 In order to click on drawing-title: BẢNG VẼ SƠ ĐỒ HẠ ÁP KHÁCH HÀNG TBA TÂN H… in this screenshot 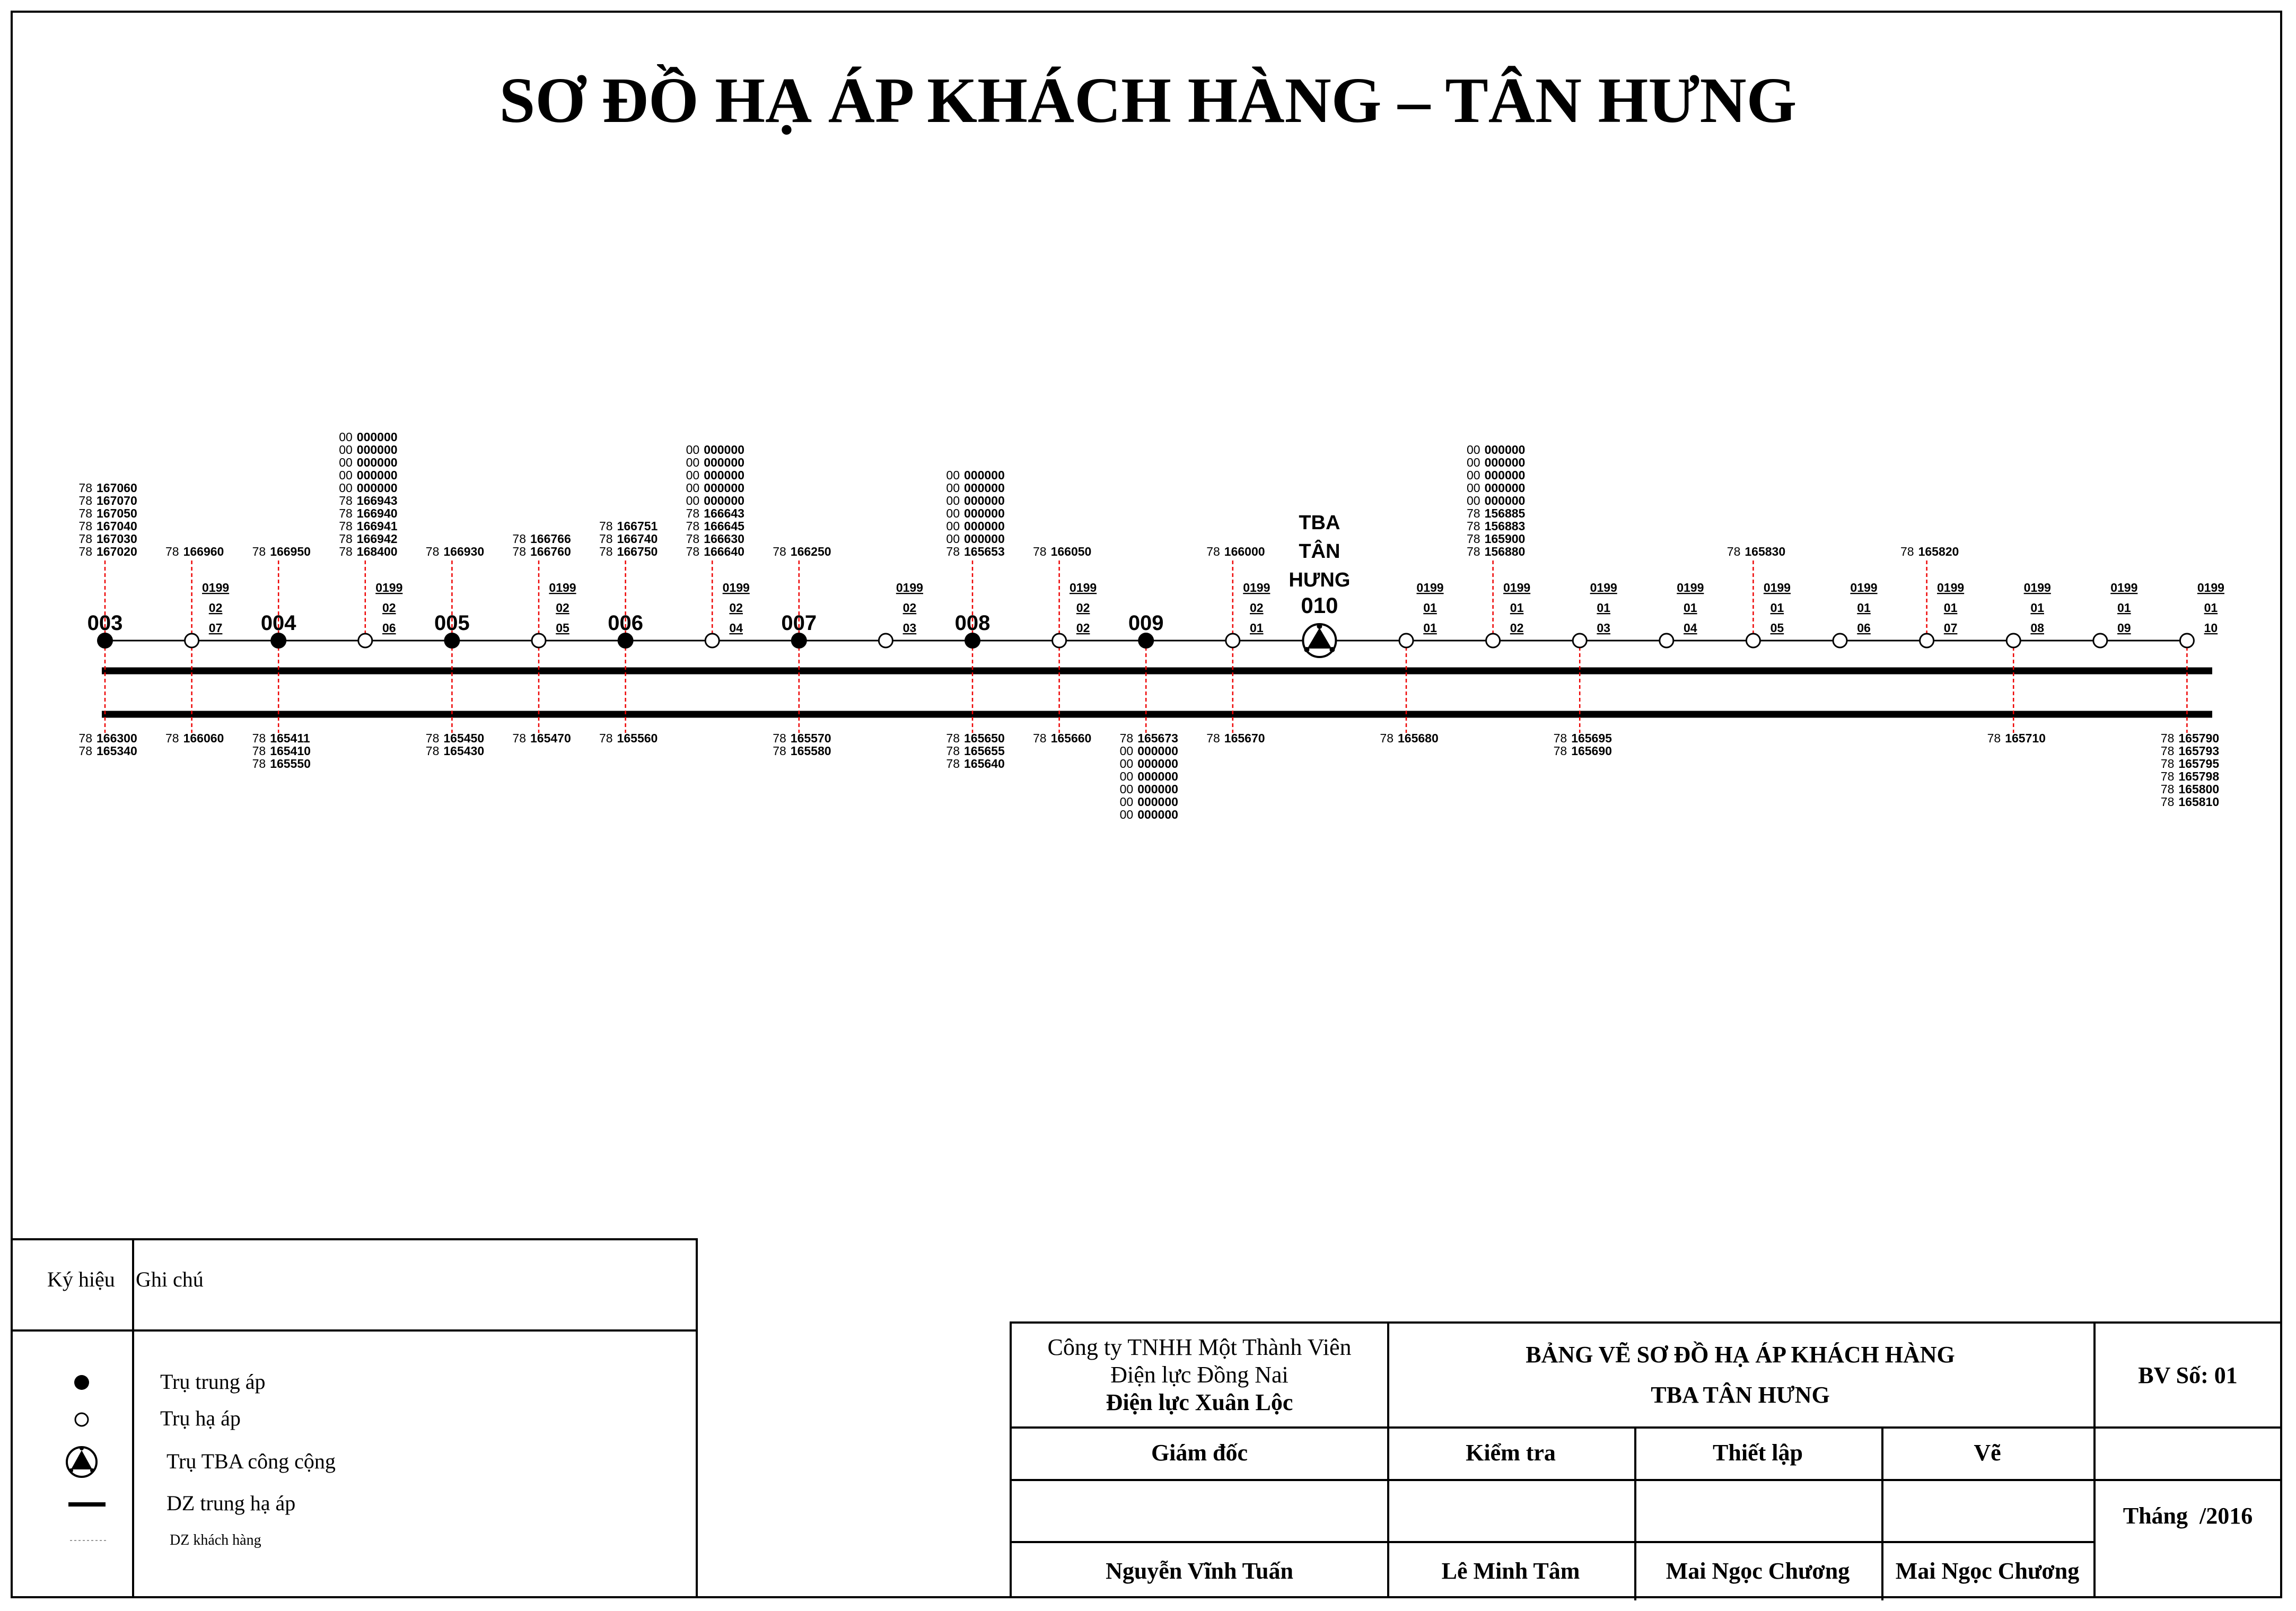, I will do `click(1740, 1375)`.